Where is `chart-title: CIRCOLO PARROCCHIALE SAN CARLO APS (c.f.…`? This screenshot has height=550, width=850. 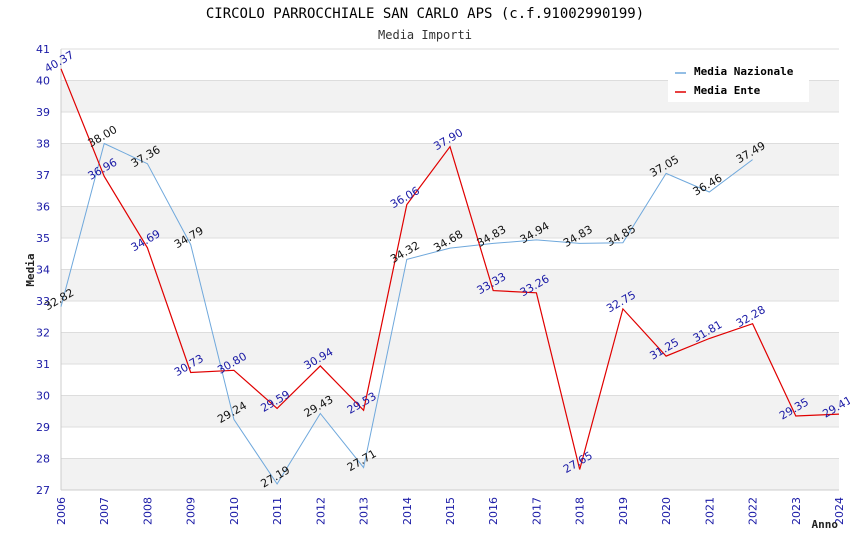 chart-title: CIRCOLO PARROCCHIALE SAN CARLO APS (c.f.… is located at coordinates (425, 14).